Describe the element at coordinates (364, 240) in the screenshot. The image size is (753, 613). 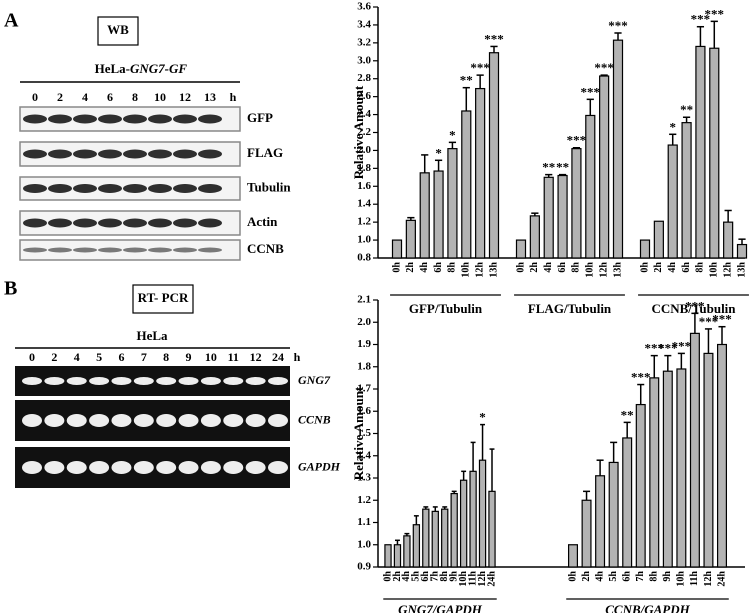
I see `y-tick-label: 1.0` at that location.